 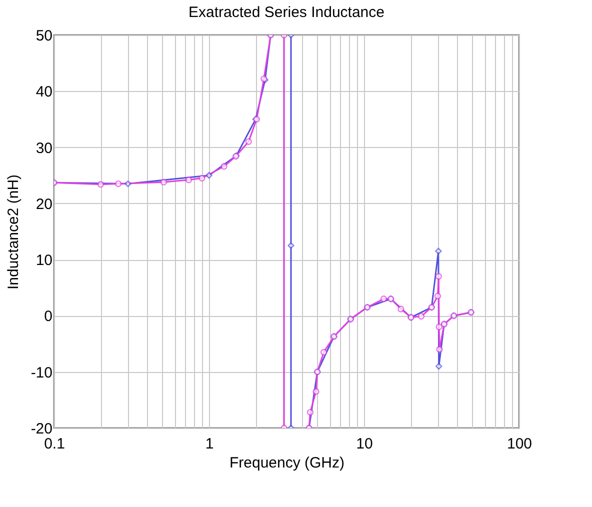 What do you see at coordinates (209, 444) in the screenshot?
I see `x-tick-label: 1` at bounding box center [209, 444].